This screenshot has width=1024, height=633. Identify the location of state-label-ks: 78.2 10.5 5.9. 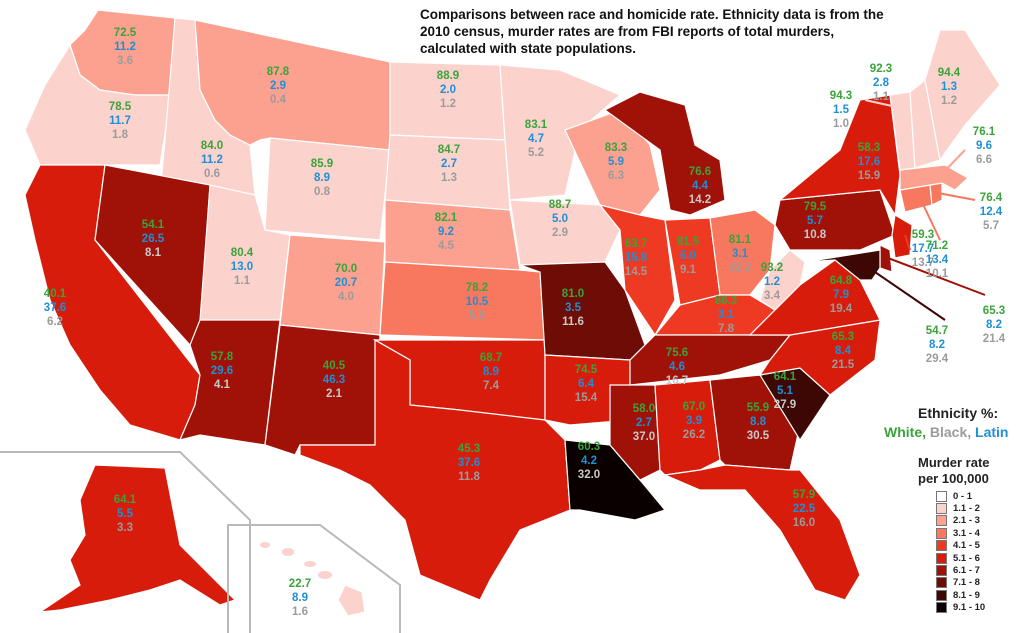
(477, 302).